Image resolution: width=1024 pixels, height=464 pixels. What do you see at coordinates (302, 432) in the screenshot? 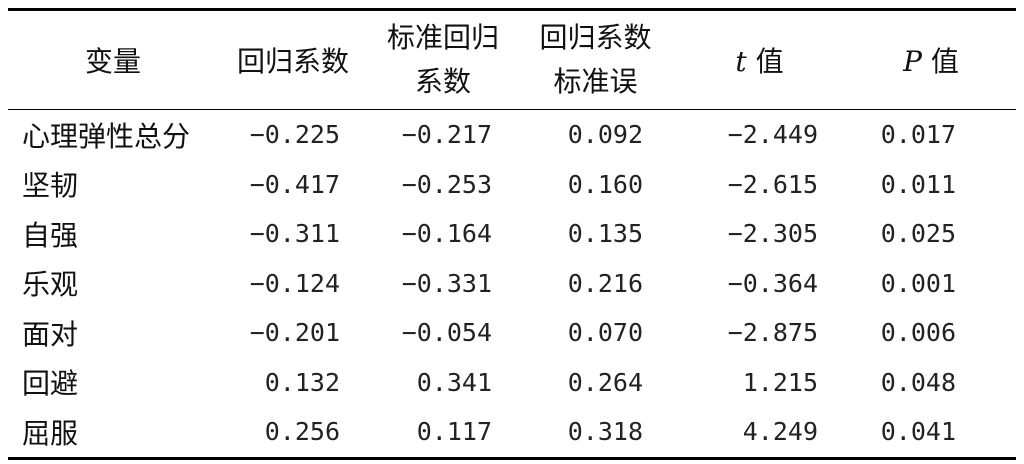
I see `coefficient-cell: 0.256` at bounding box center [302, 432].